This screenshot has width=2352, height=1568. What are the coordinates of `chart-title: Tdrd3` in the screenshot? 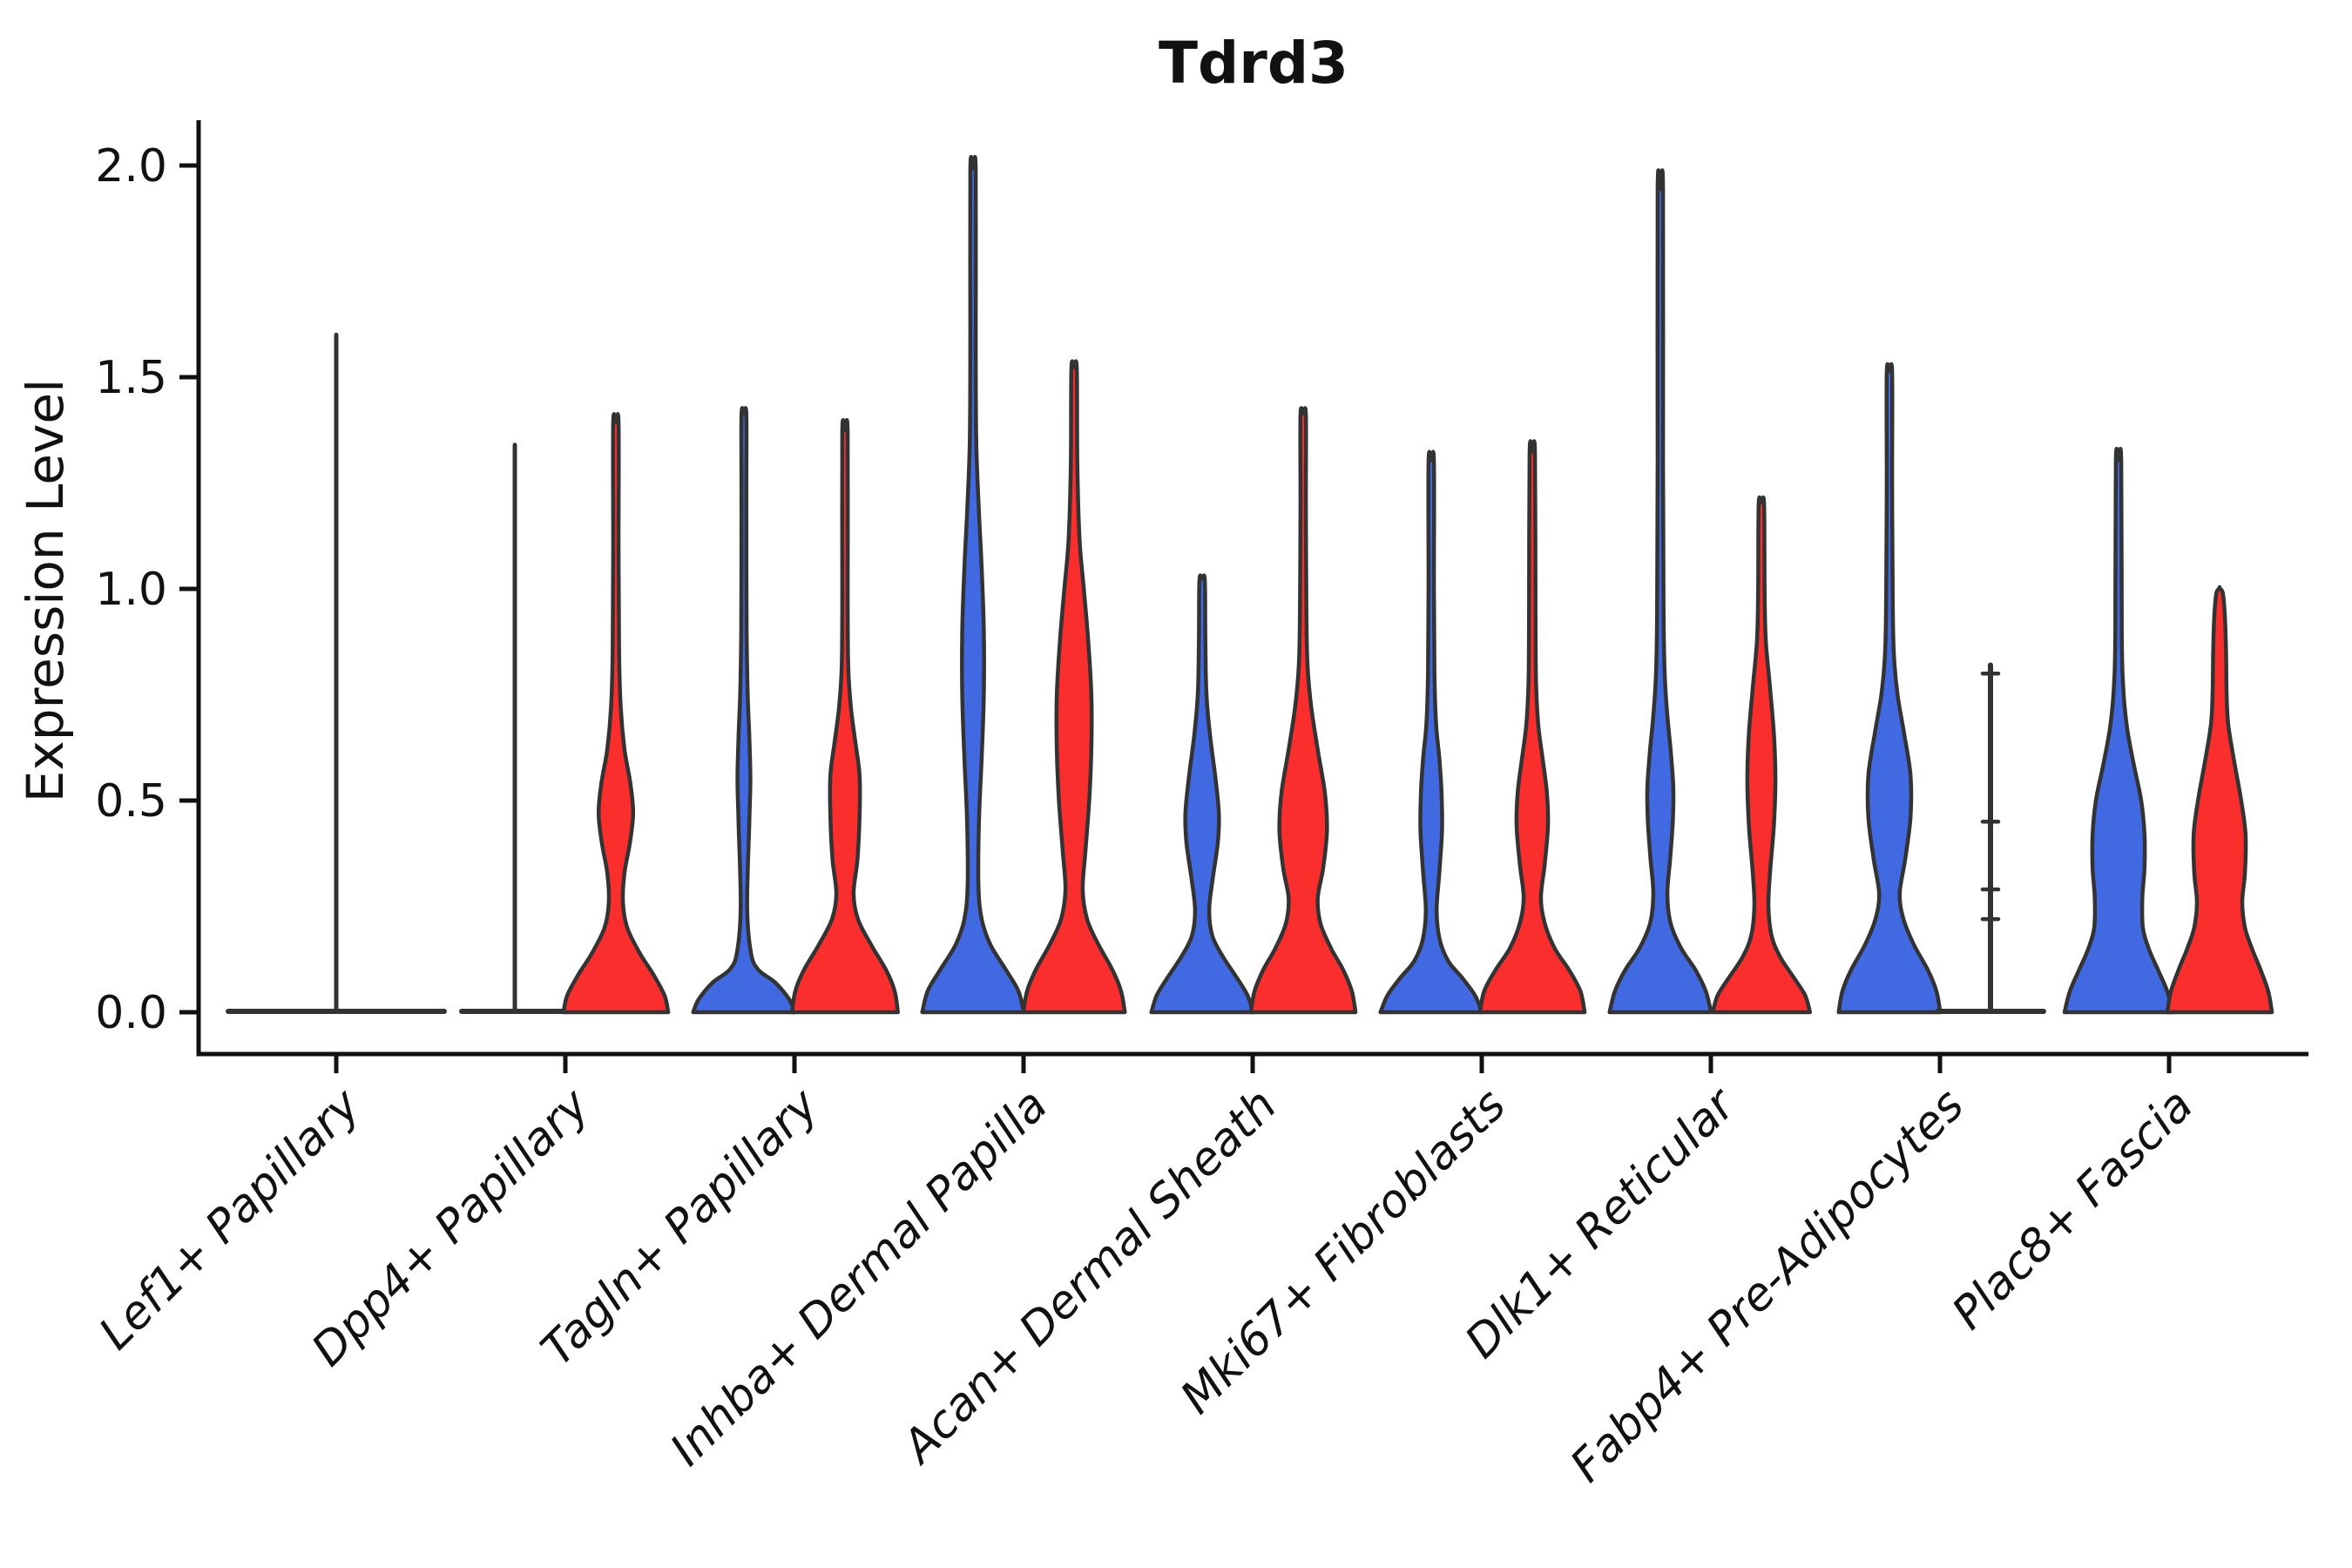 It's located at (1253, 64).